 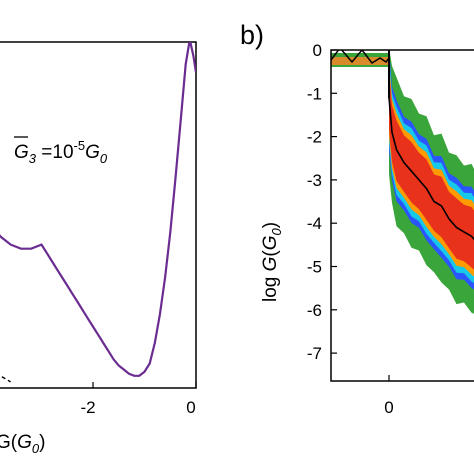 What do you see at coordinates (360, 61) in the screenshot?
I see `pre-break-band-inner` at bounding box center [360, 61].